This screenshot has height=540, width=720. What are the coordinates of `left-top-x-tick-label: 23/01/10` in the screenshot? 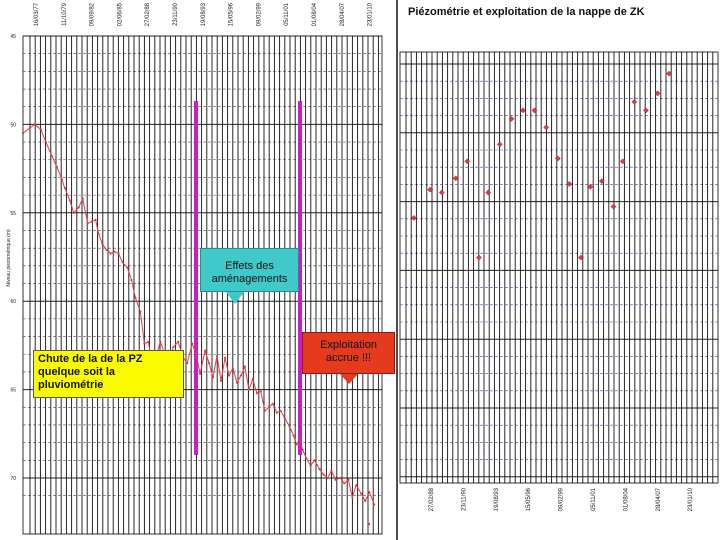 It's located at (371, 14).